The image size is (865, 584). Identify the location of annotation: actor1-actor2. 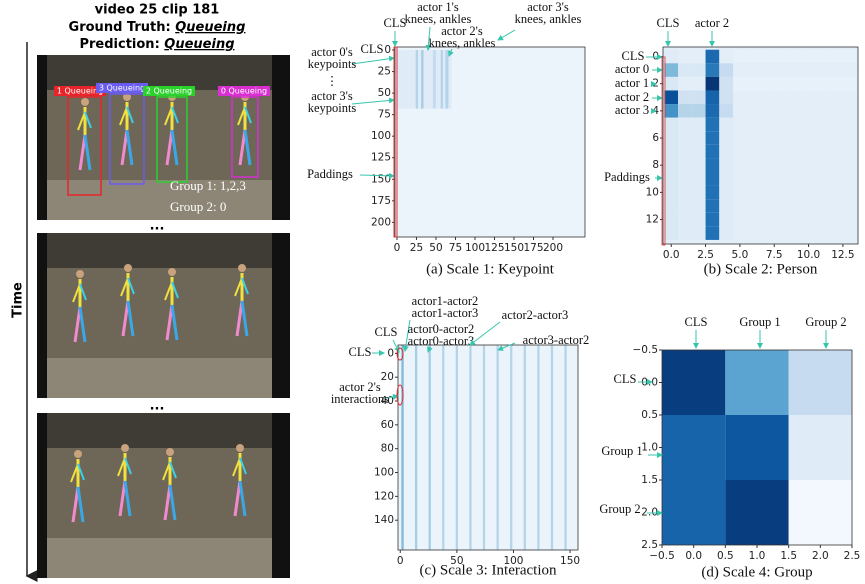
(445, 301).